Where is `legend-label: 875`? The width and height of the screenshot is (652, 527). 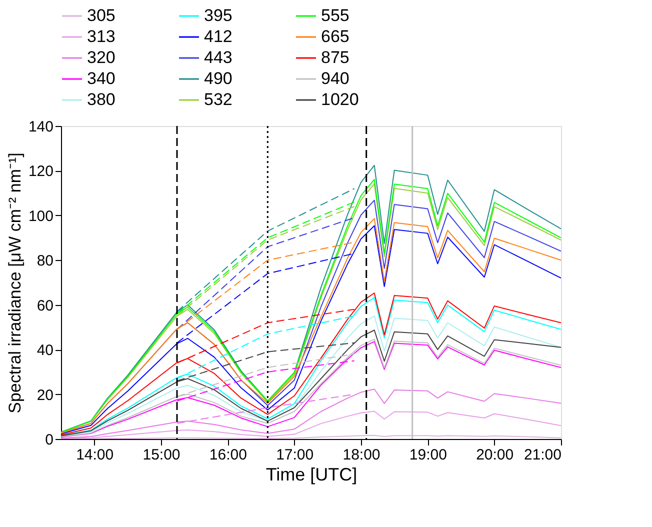
legend-label: 875 is located at coordinates (335, 57).